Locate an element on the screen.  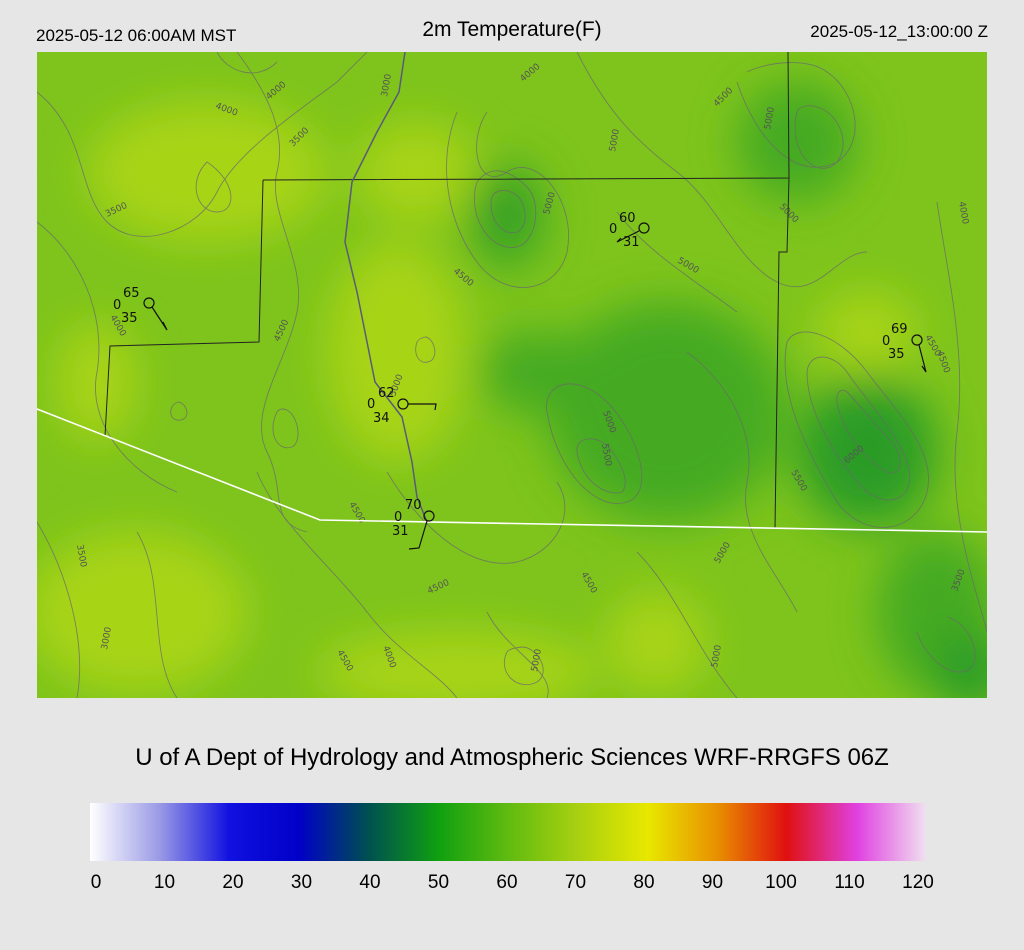
station-plot: 69 0 35 is located at coordinates (904, 347).